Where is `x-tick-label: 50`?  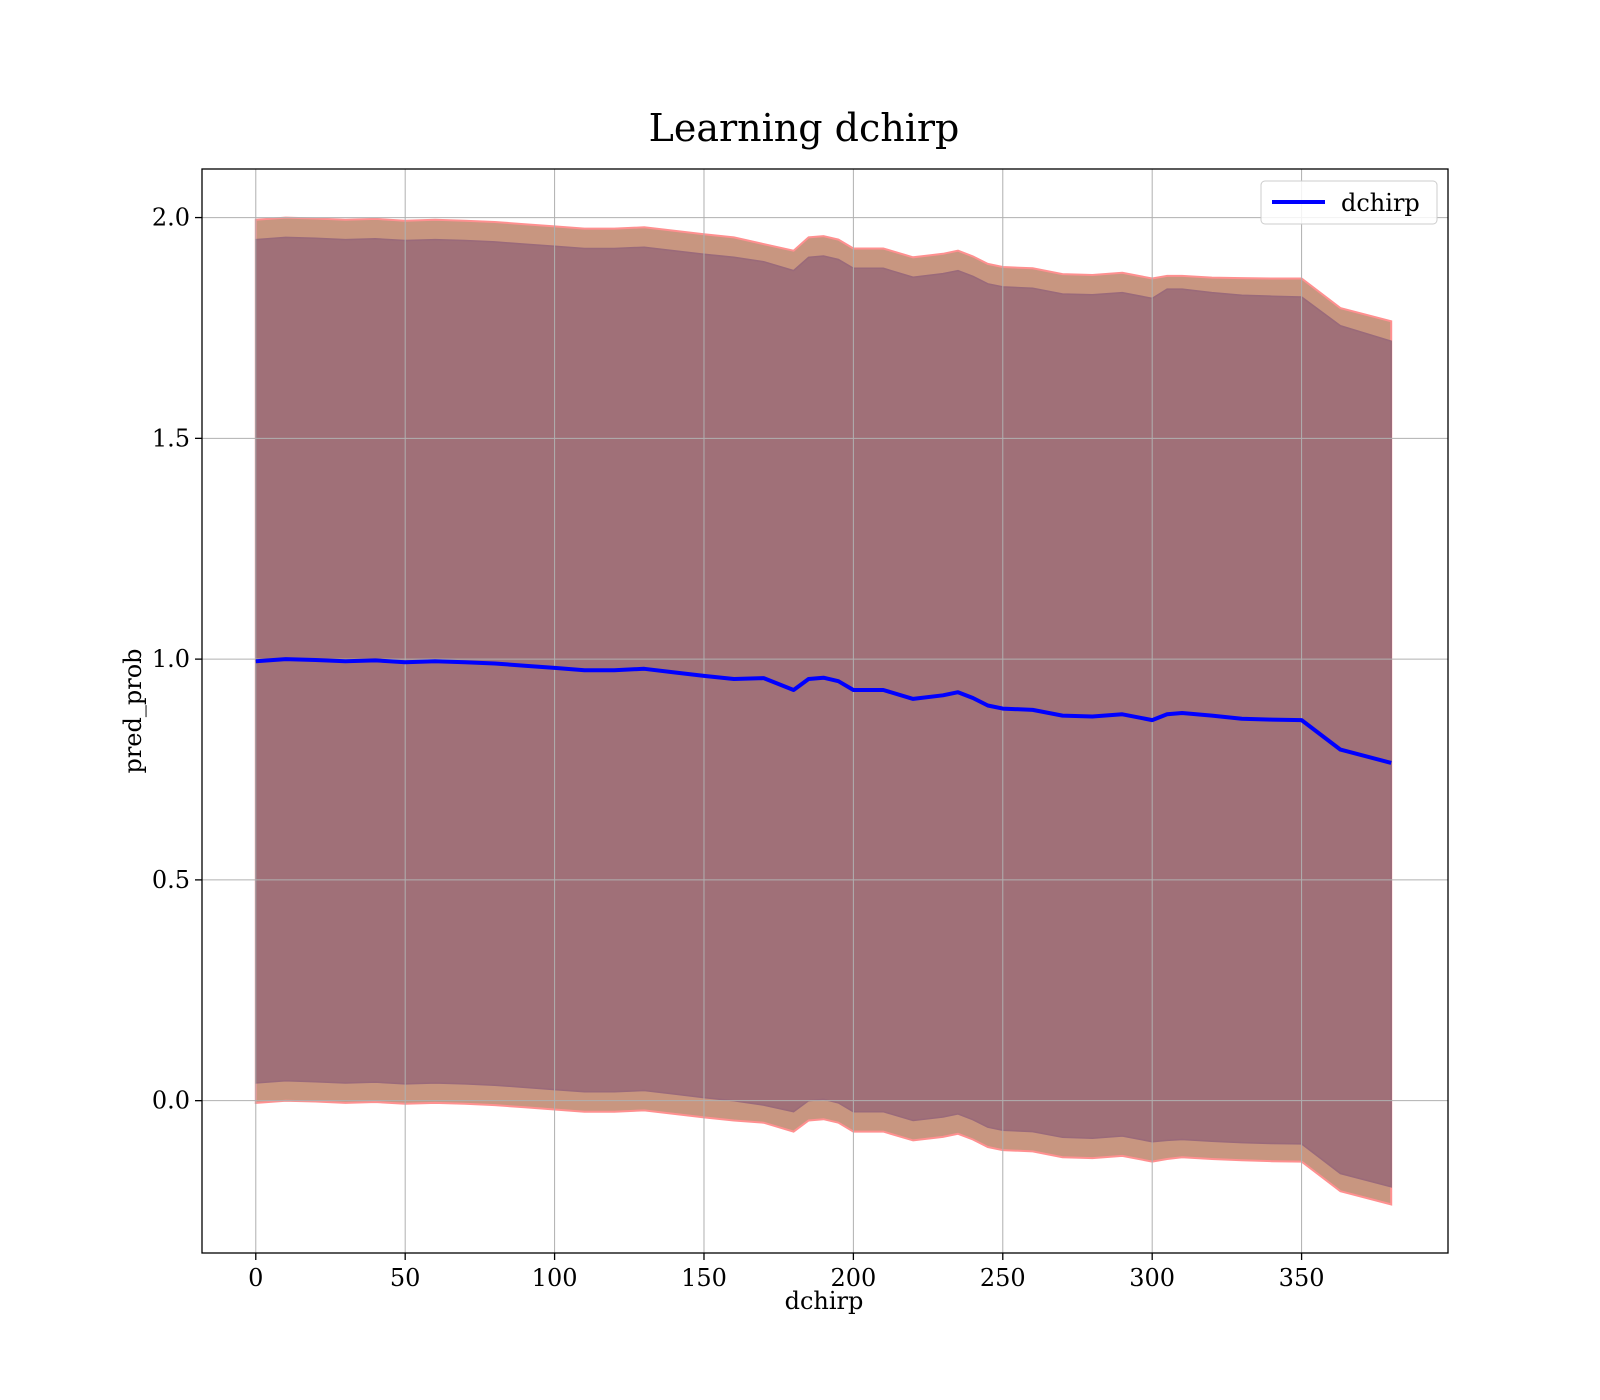
x-tick-label: 50 is located at coordinates (405, 1278).